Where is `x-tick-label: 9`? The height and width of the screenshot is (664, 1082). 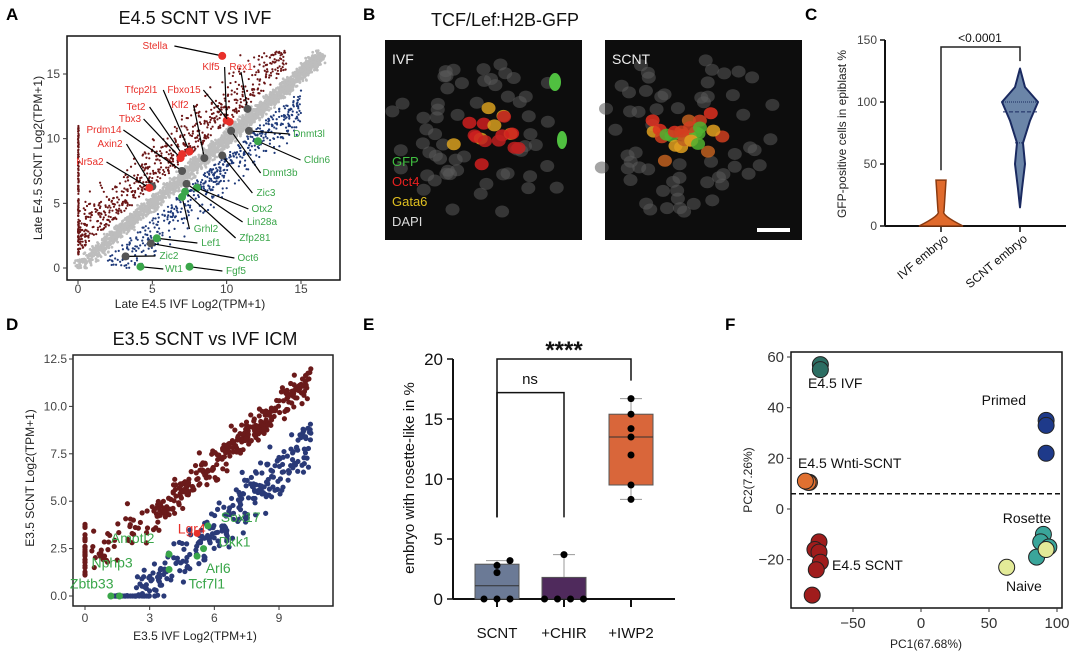 x-tick-label: 9 is located at coordinates (279, 618).